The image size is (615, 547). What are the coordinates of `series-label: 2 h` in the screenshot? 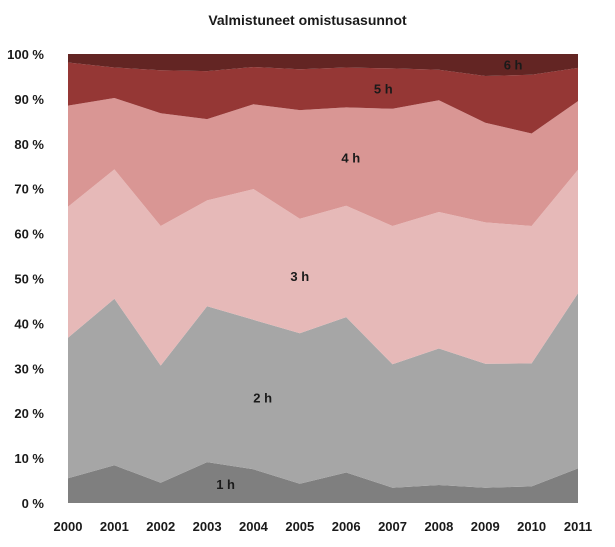 It's located at (262, 397).